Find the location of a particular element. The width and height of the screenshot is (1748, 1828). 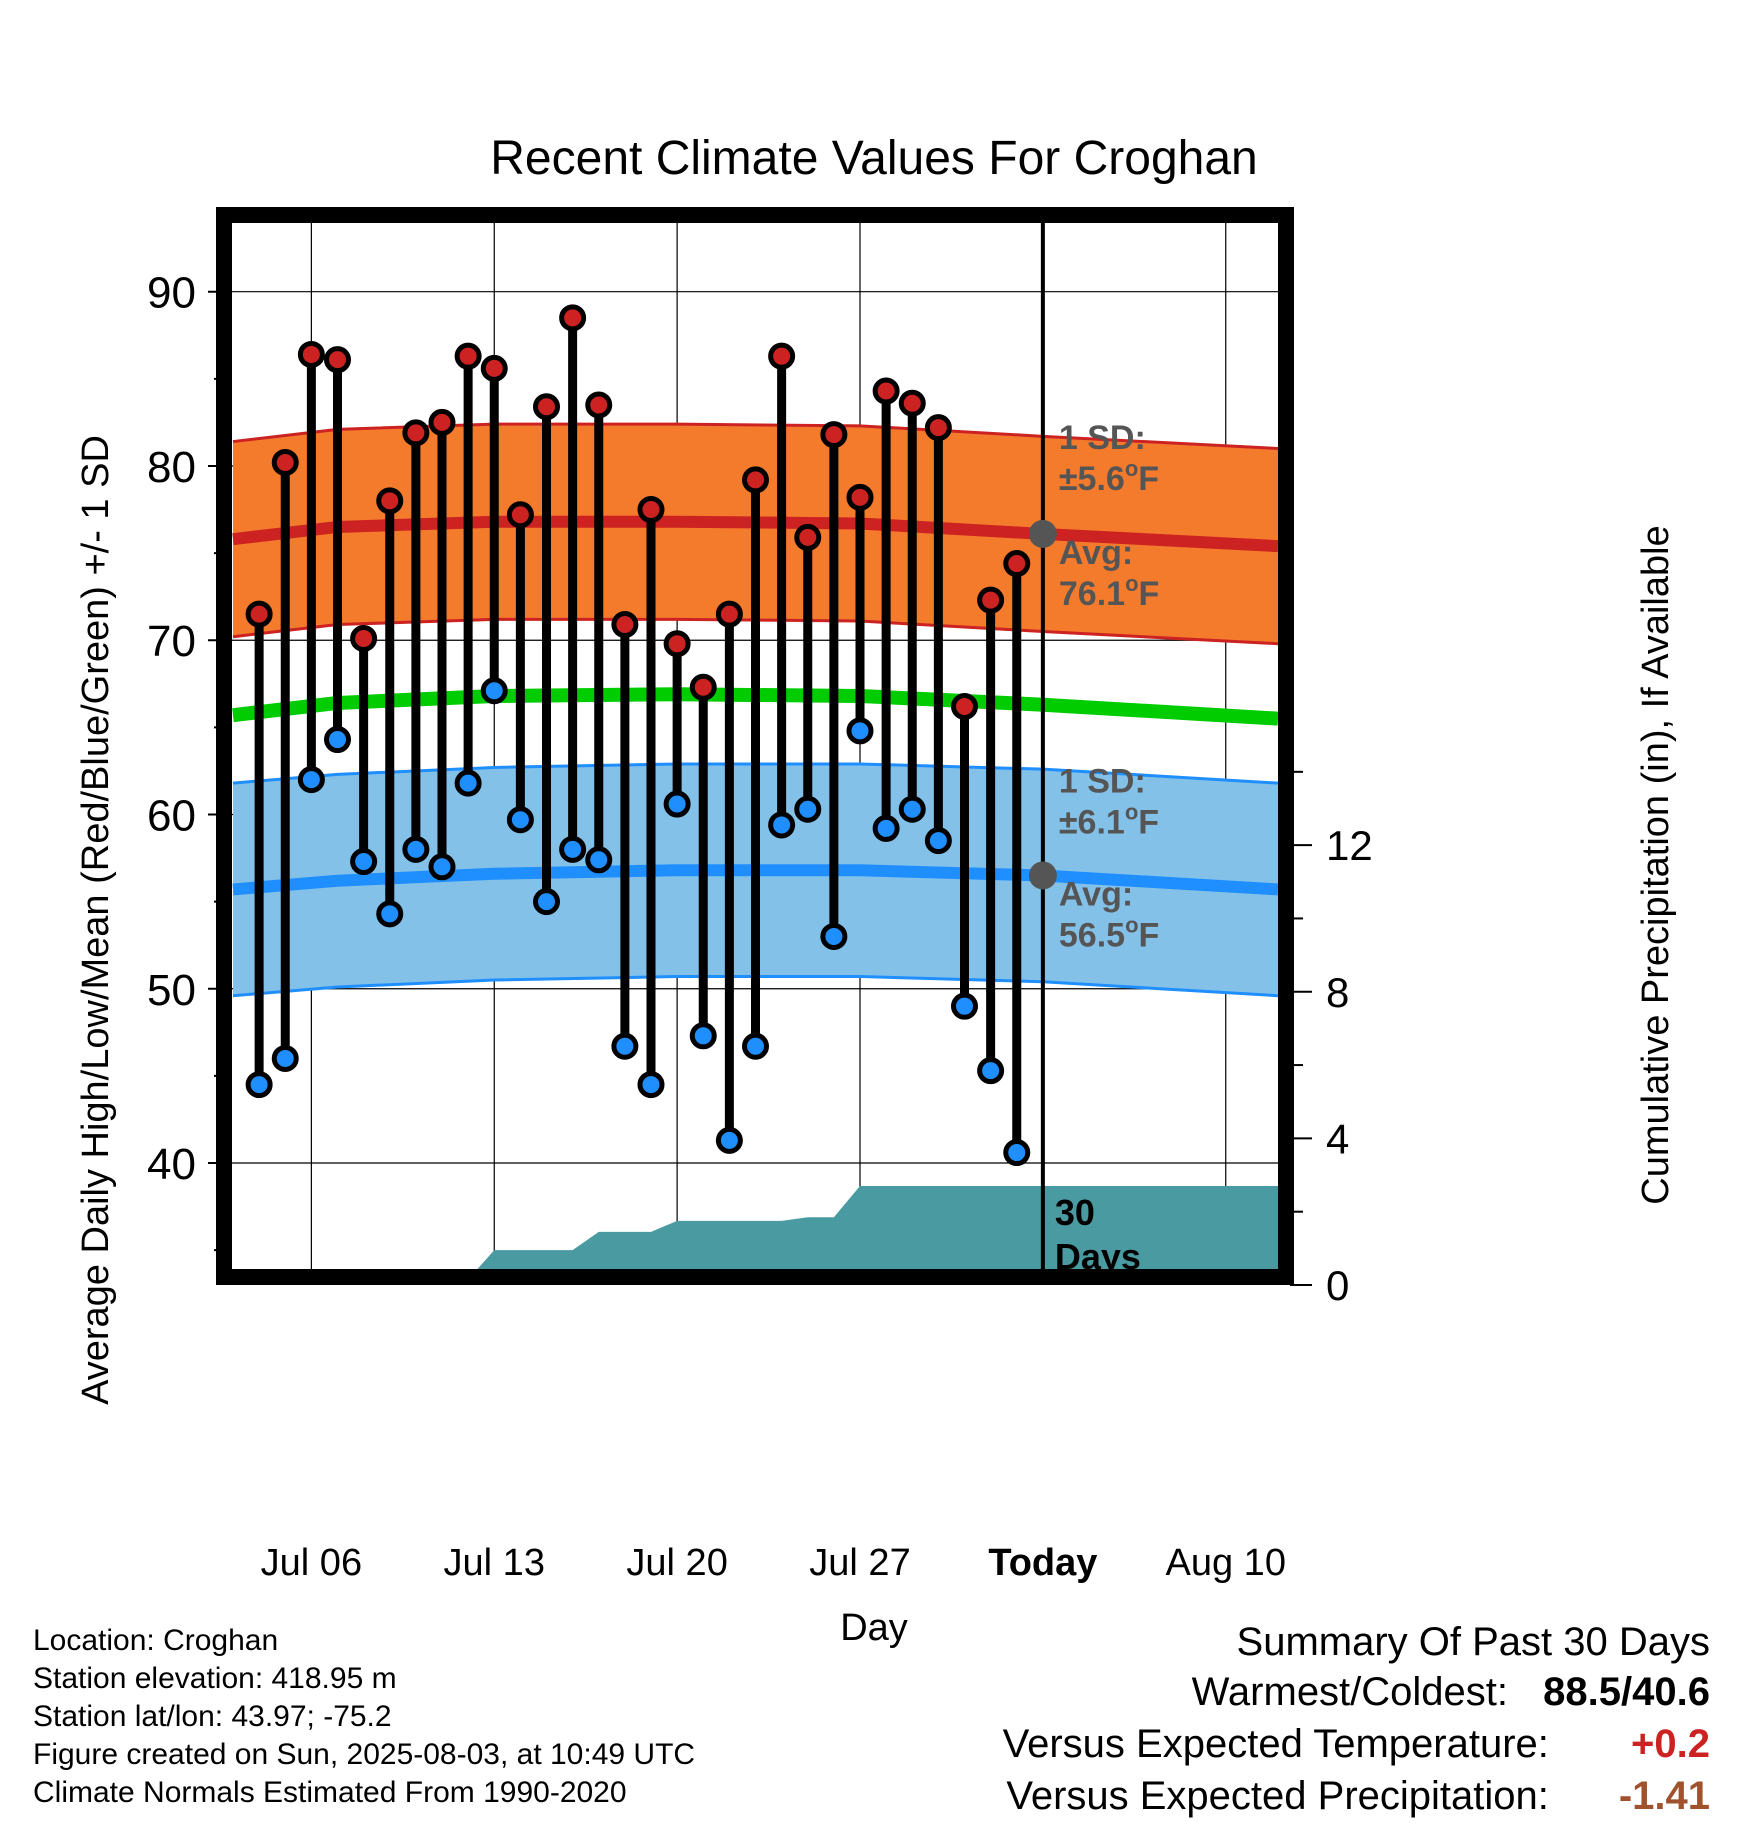

x-tick-label: Jul 13 is located at coordinates (494, 1563).